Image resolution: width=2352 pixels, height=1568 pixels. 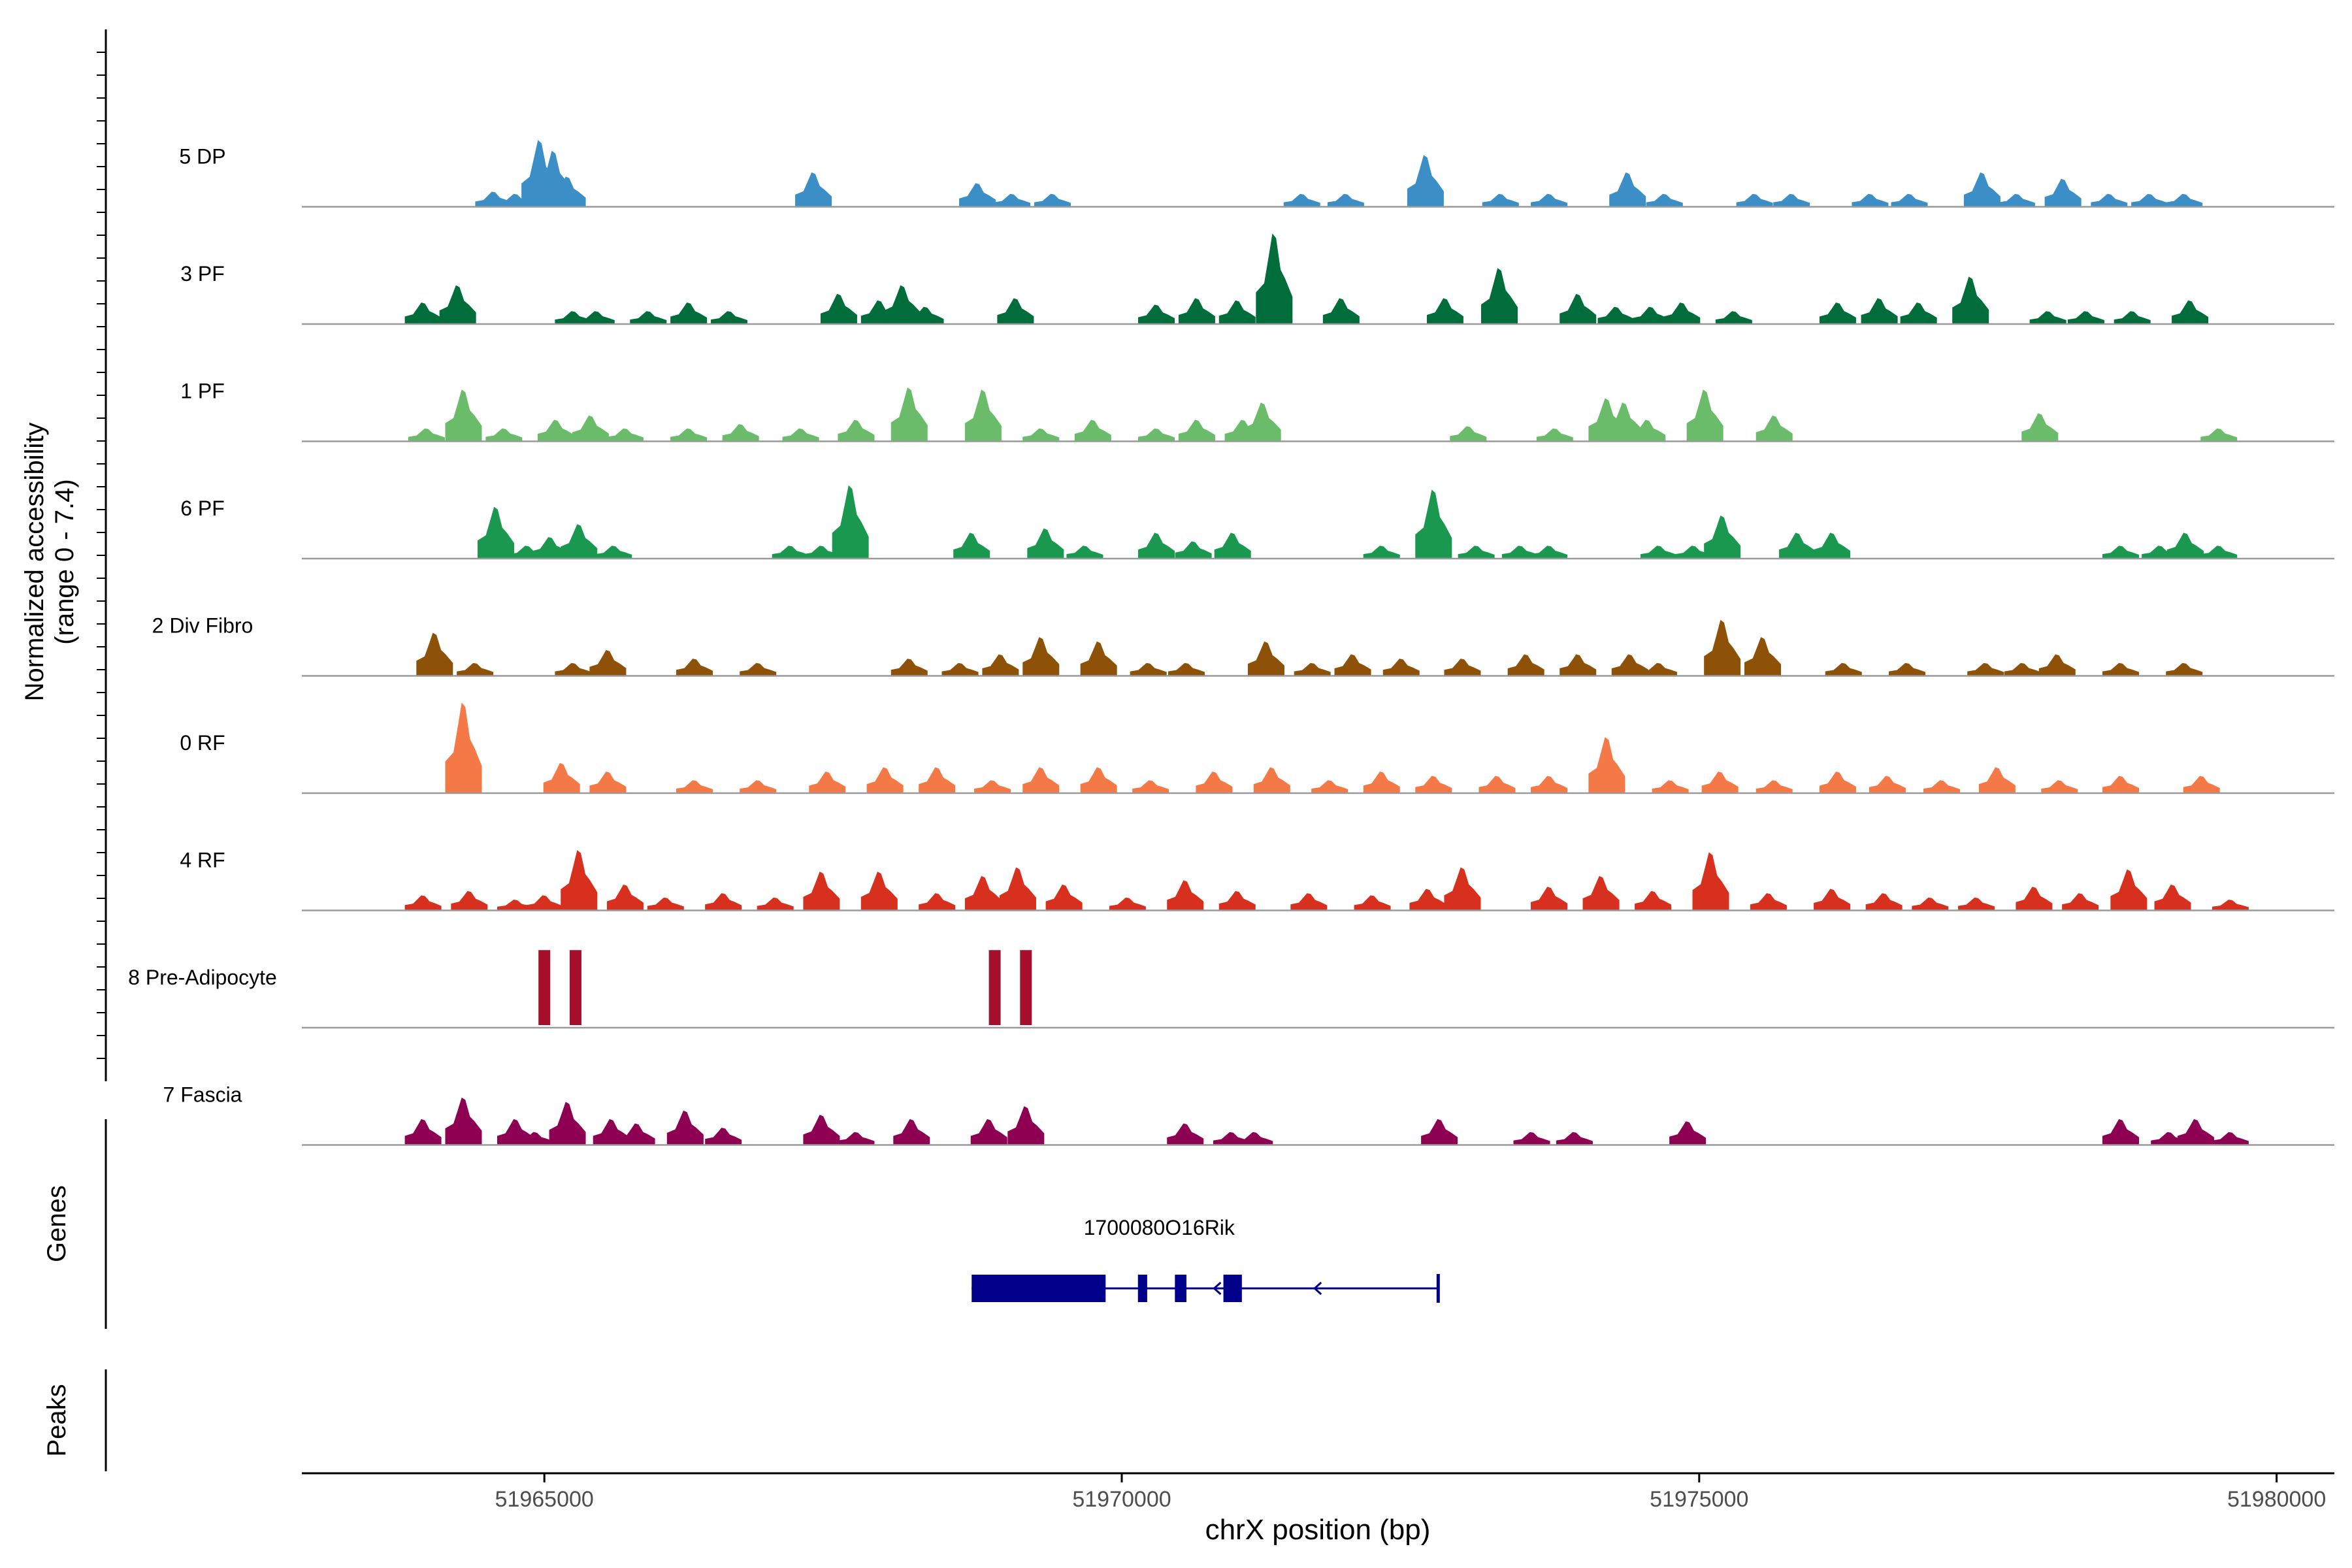 I want to click on peaks-panel: Peaks, so click(x=74, y=1420).